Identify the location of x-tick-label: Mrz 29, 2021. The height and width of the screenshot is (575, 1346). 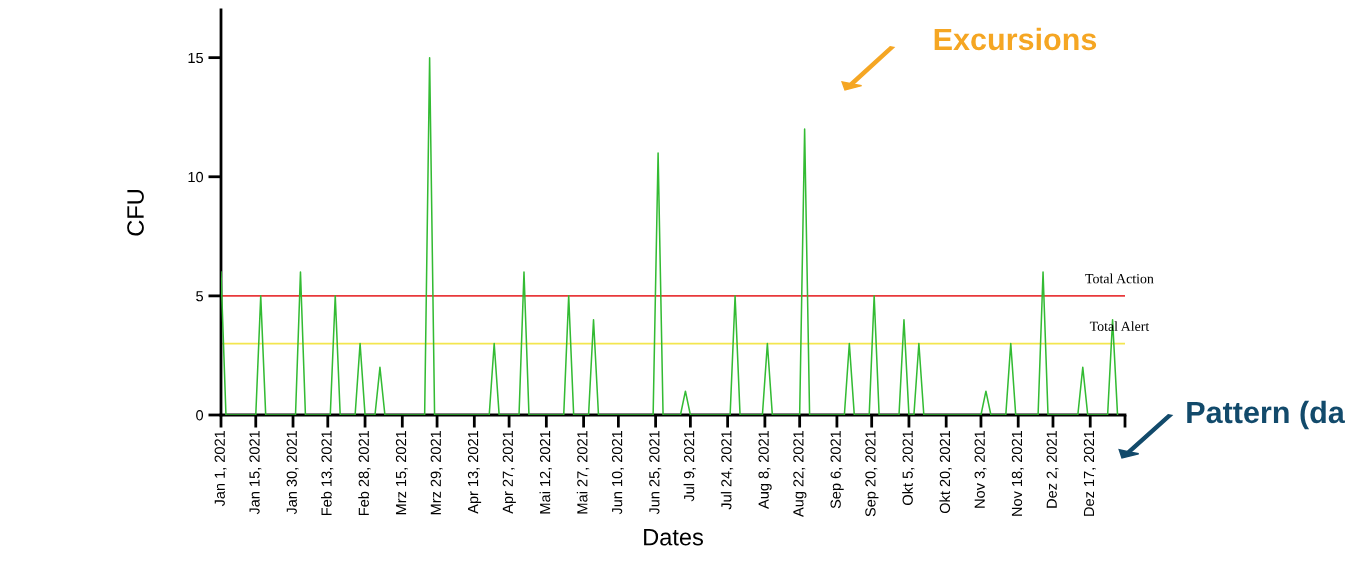
(436, 472).